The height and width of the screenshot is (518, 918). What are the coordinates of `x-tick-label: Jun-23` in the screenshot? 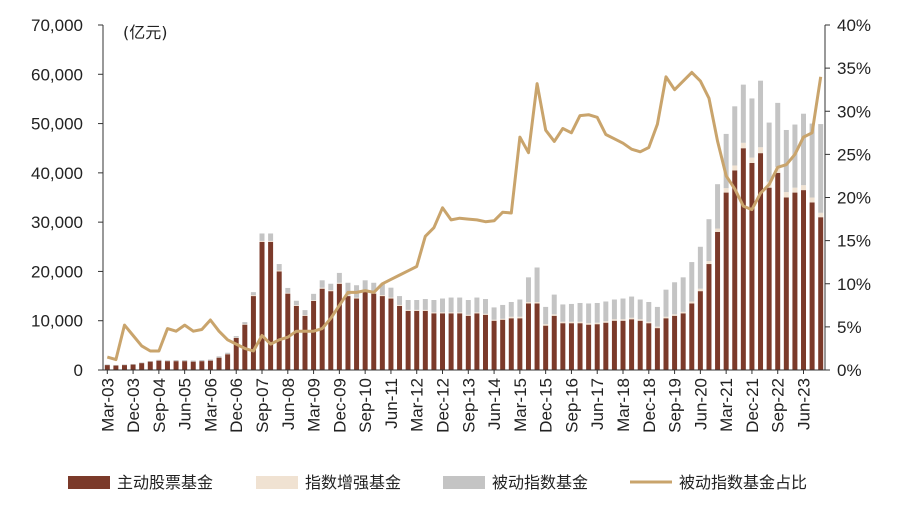 It's located at (804, 404).